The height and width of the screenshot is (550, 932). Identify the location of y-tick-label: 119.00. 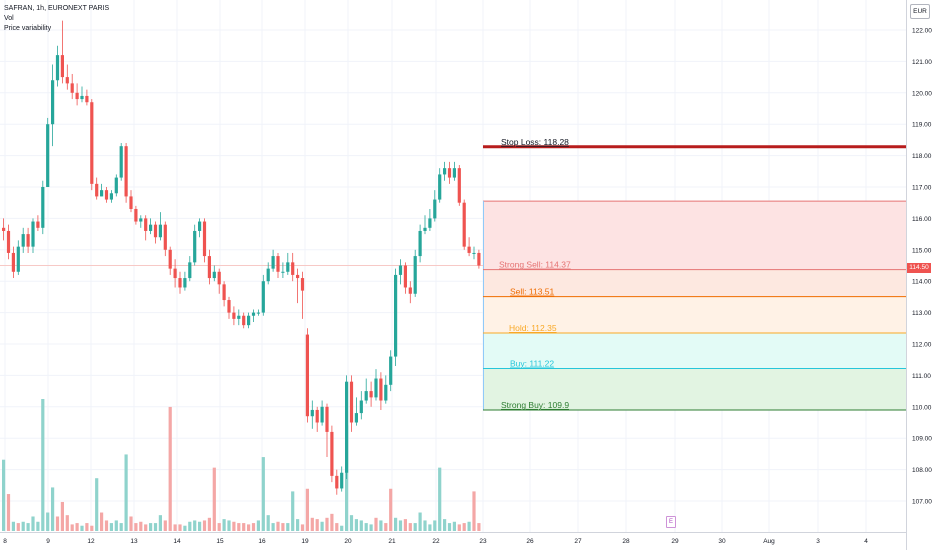
(922, 125).